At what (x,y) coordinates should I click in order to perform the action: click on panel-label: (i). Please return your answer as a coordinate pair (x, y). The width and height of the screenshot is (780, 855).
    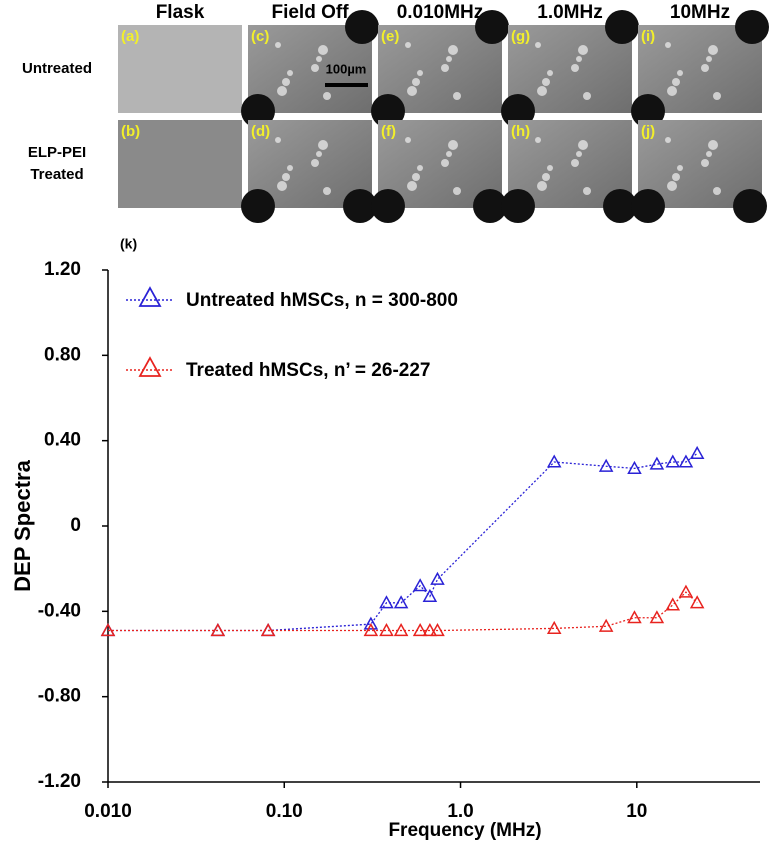
    Looking at the image, I should click on (648, 36).